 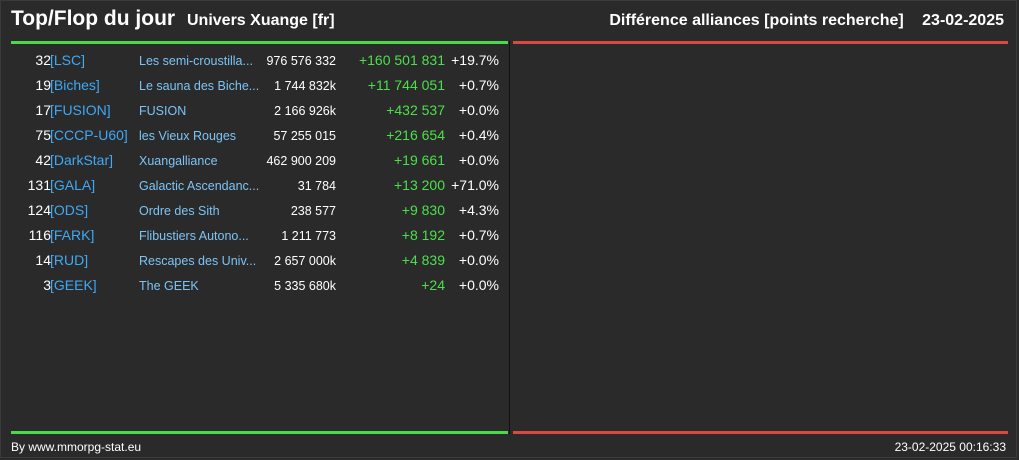 I want to click on alliance-rank: 32, so click(x=43, y=60).